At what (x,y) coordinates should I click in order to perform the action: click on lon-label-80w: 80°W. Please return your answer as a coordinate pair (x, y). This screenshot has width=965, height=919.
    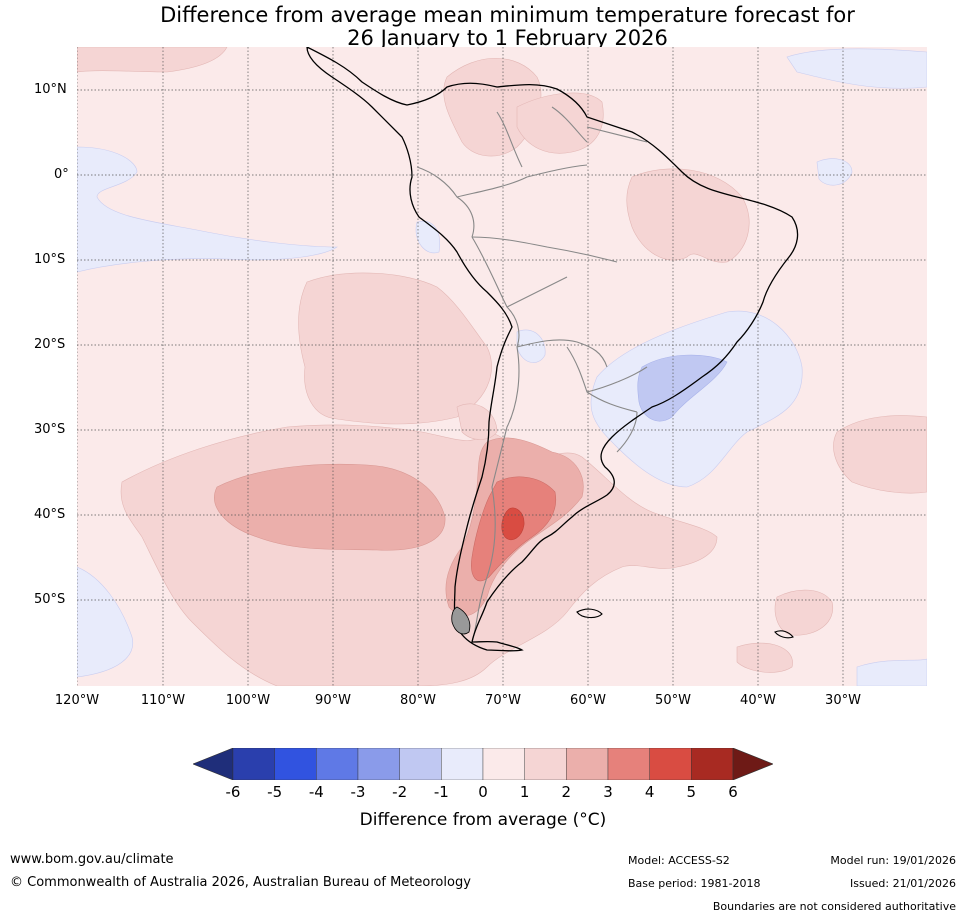
    Looking at the image, I should click on (418, 700).